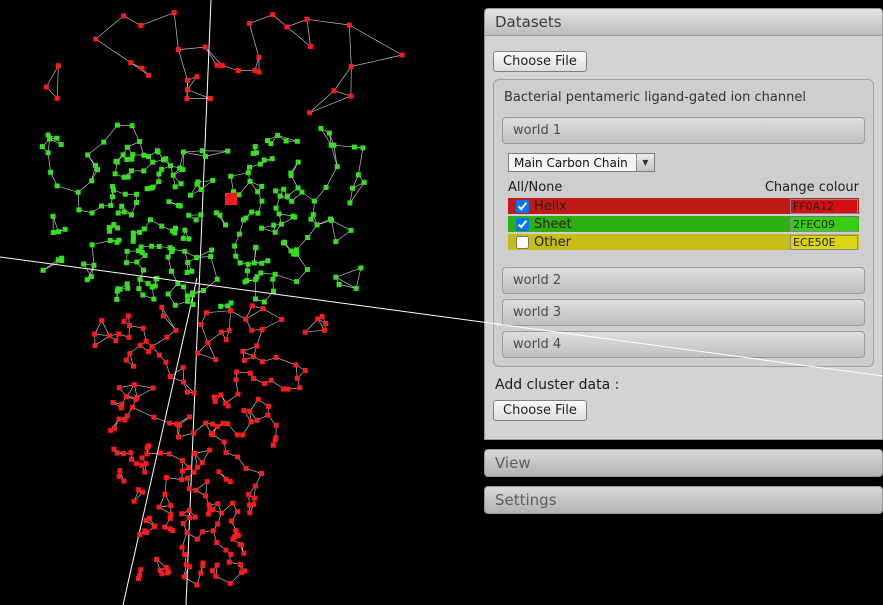 This screenshot has height=605, width=883. What do you see at coordinates (683, 463) in the screenshot?
I see `view-accordion-header: View` at bounding box center [683, 463].